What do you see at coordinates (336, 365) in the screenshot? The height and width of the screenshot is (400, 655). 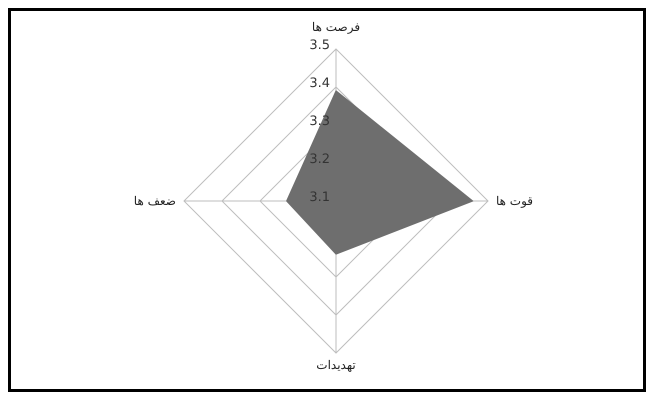 I see `spoke-label: تهدیدات` at bounding box center [336, 365].